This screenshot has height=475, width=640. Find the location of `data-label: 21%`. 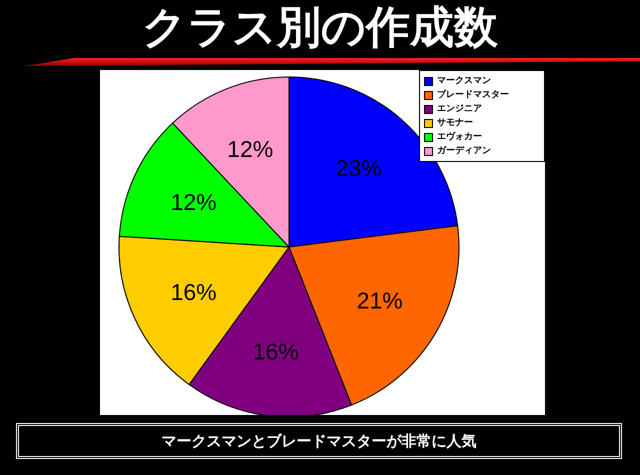

data-label: 21% is located at coordinates (379, 301).